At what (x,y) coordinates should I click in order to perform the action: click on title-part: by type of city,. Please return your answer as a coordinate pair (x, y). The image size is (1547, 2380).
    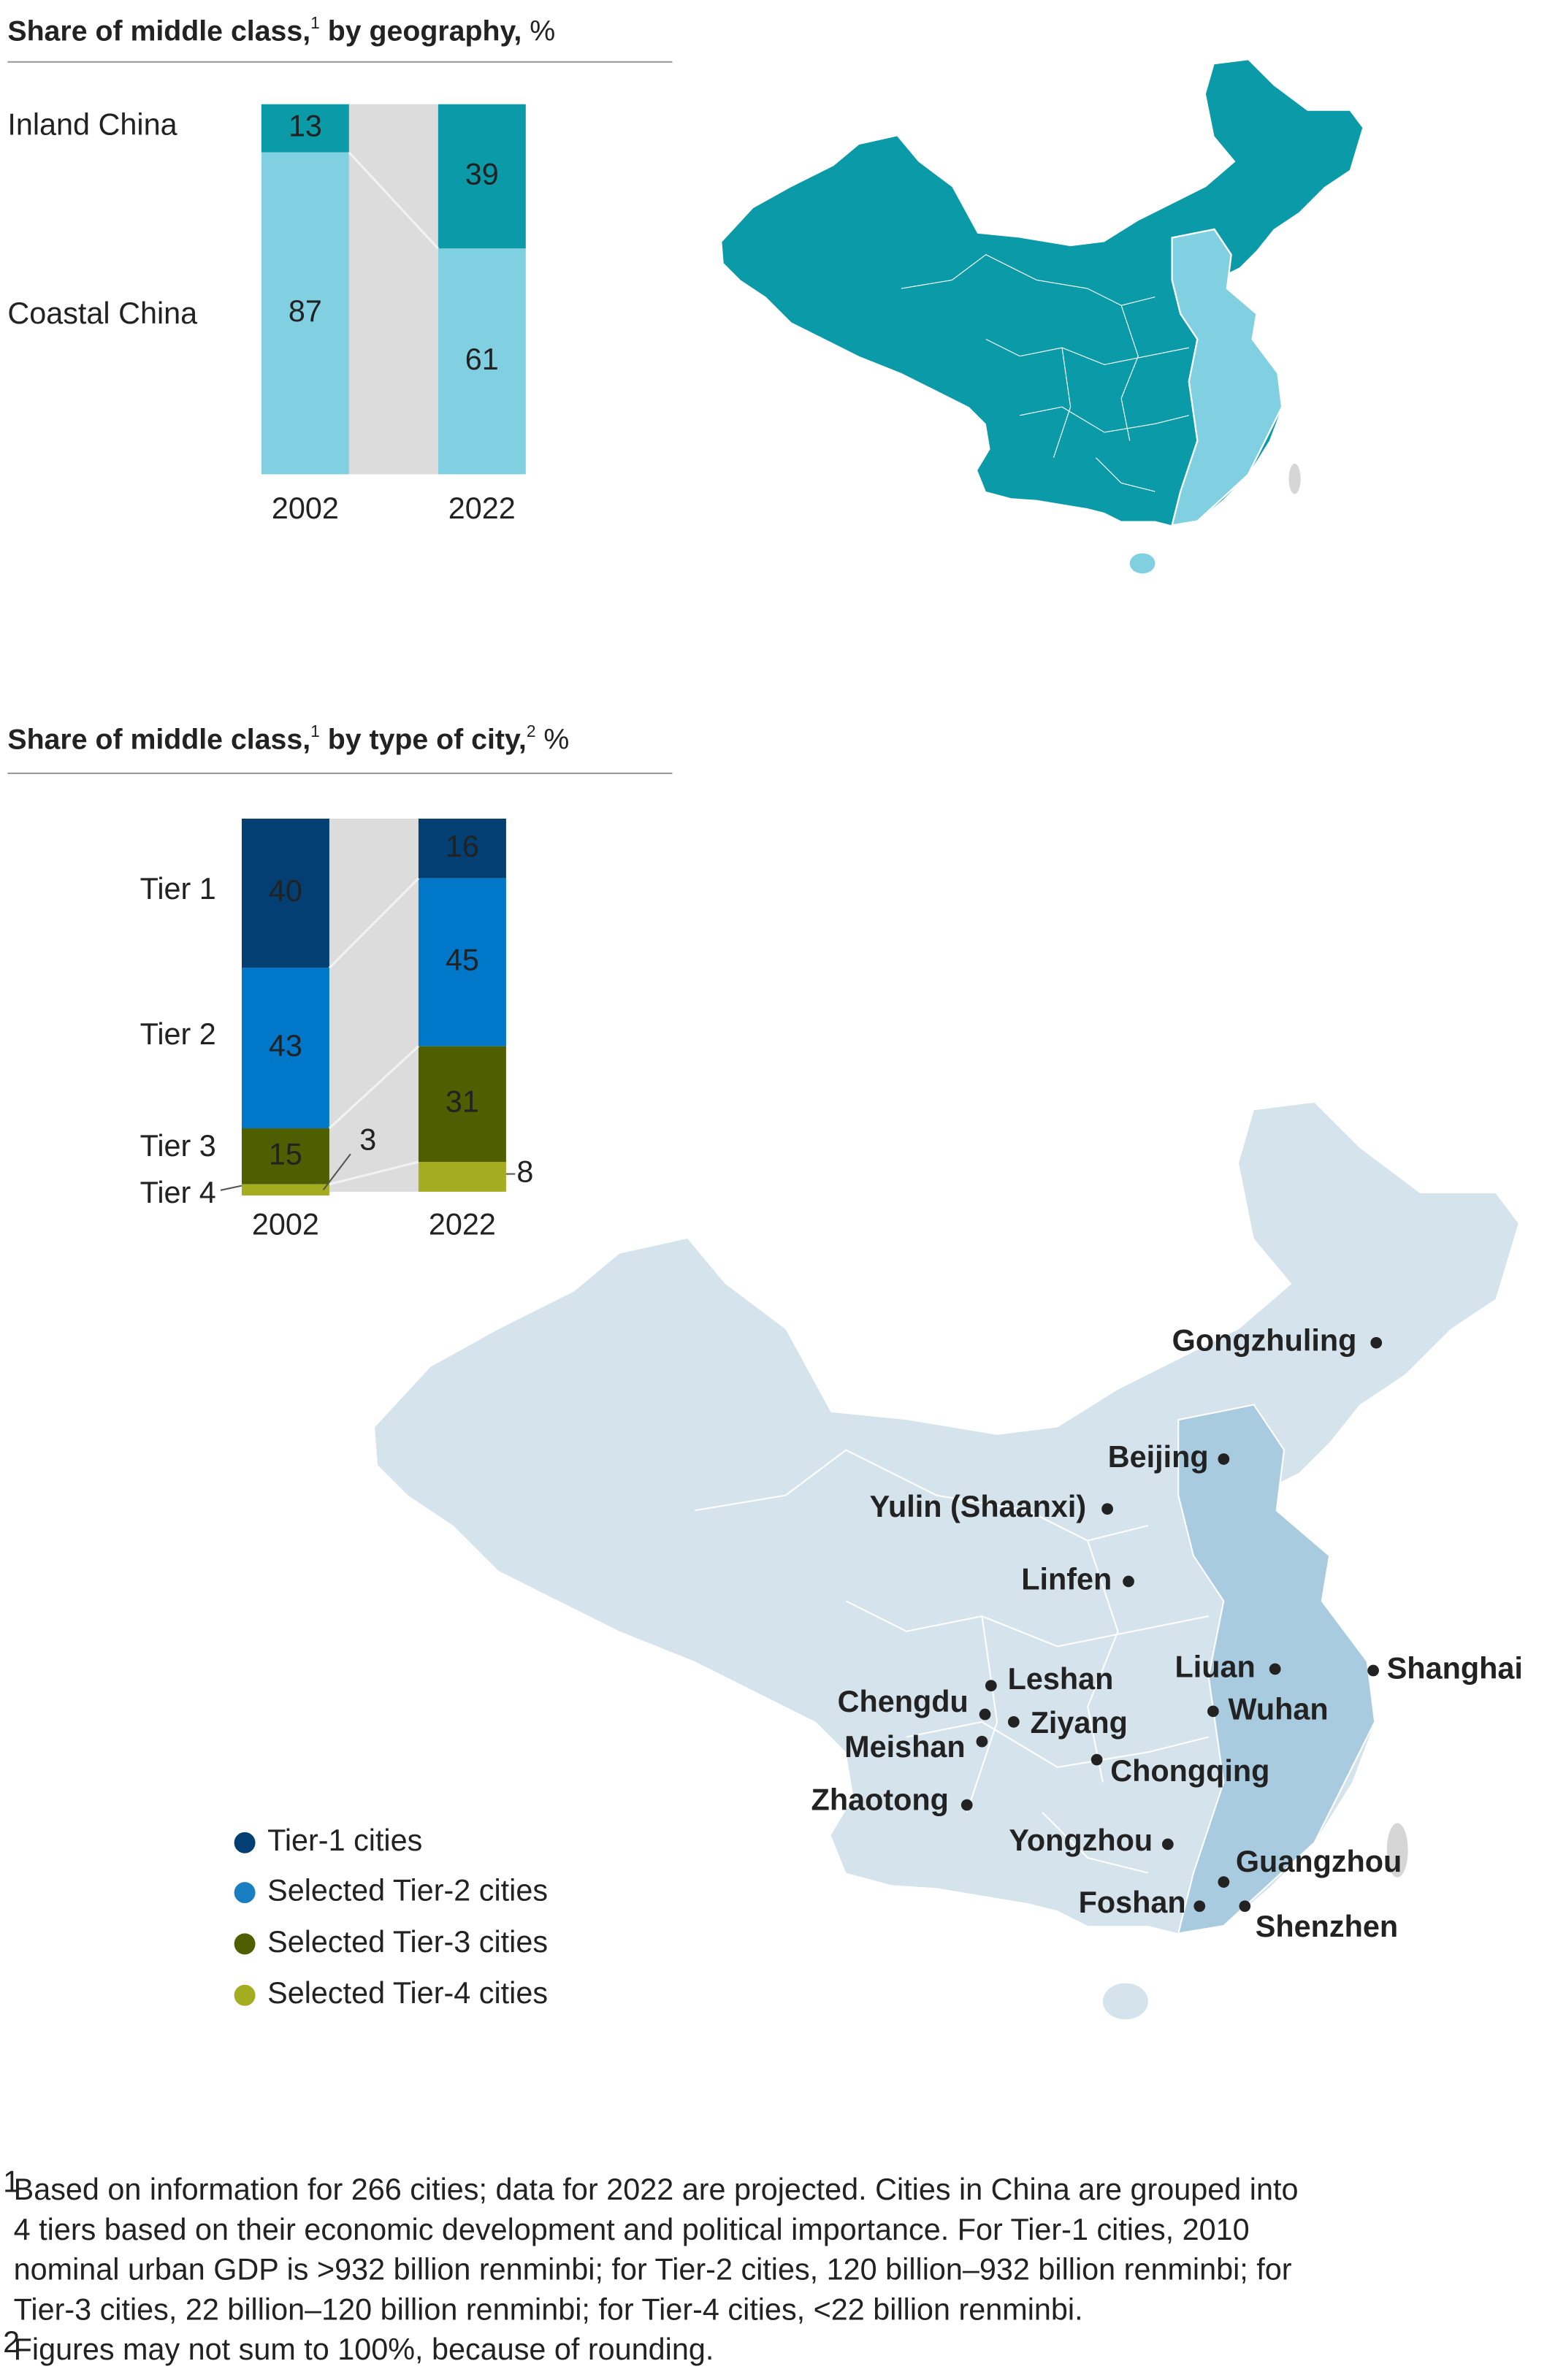
    Looking at the image, I should click on (423, 740).